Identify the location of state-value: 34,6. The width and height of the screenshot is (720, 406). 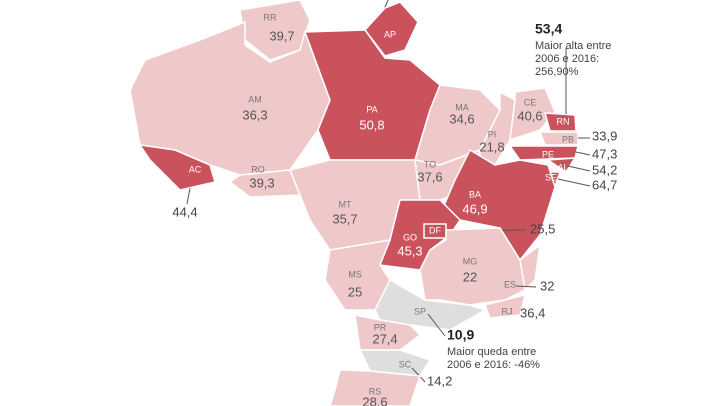
(461, 118).